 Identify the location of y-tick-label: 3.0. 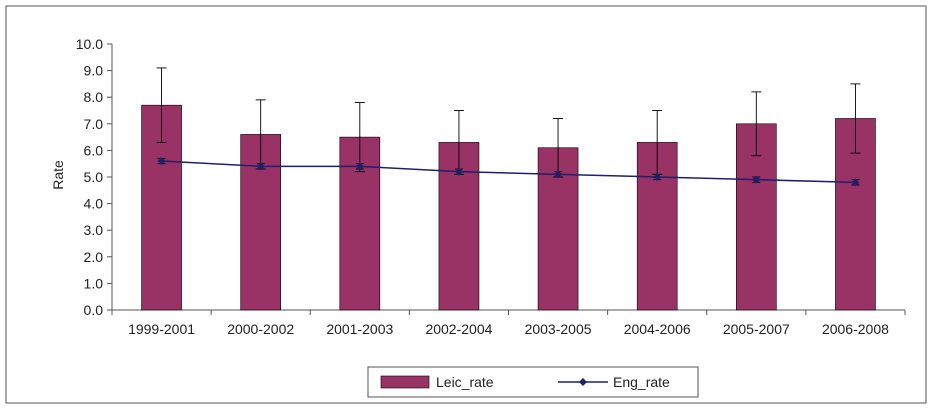
(94, 230).